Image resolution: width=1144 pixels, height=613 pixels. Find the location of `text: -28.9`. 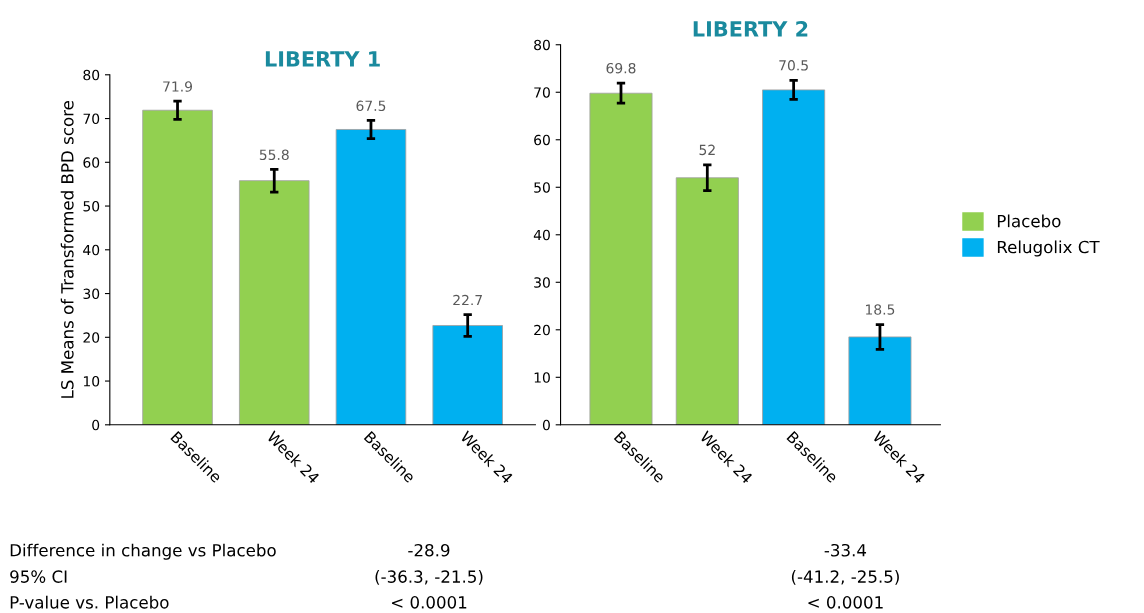

text: -28.9 is located at coordinates (429, 550).